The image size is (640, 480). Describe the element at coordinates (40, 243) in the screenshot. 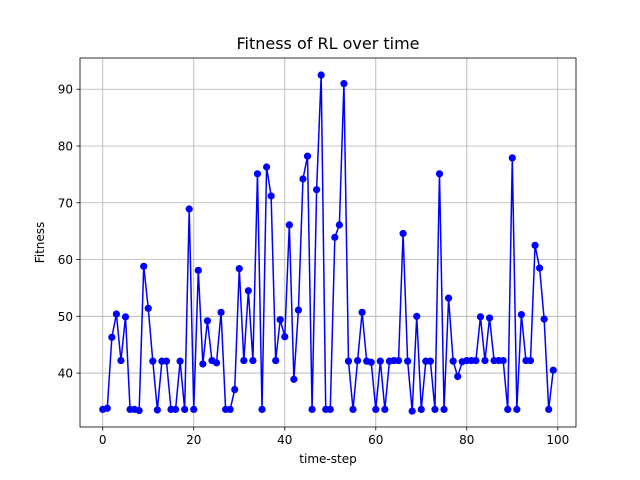

I see `y-axis-label: Fitness` at that location.